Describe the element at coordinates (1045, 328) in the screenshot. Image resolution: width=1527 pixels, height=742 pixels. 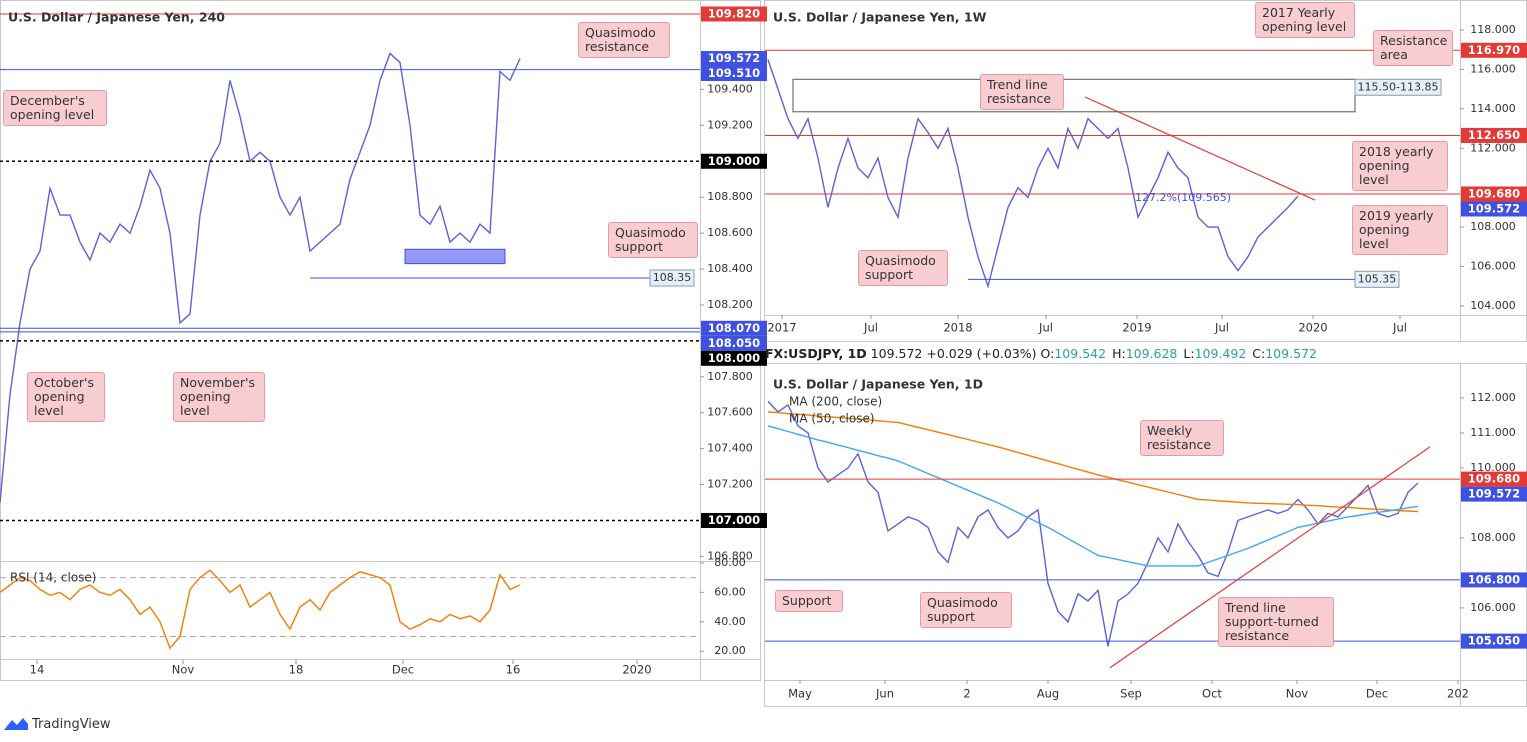
I see `x-tick-label: Jul` at that location.